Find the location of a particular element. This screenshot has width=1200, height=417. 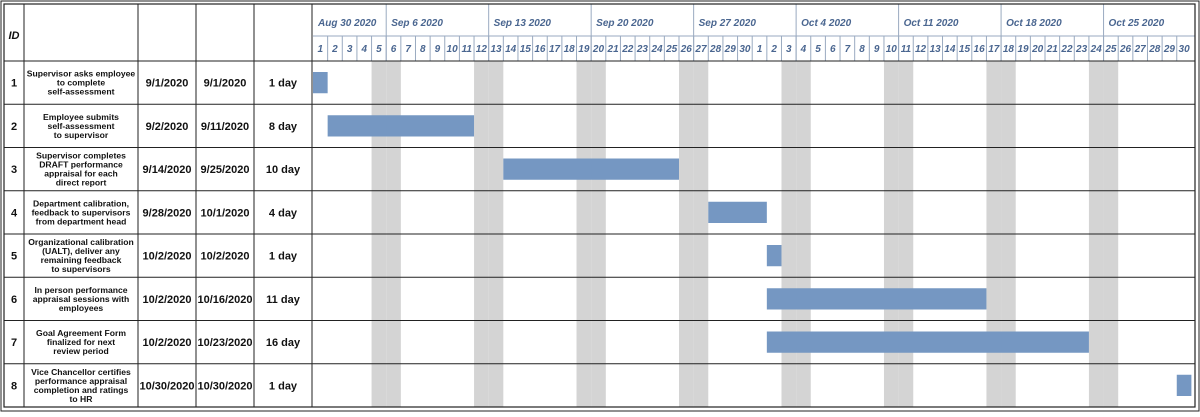

task-duration: 11 day is located at coordinates (283, 300).